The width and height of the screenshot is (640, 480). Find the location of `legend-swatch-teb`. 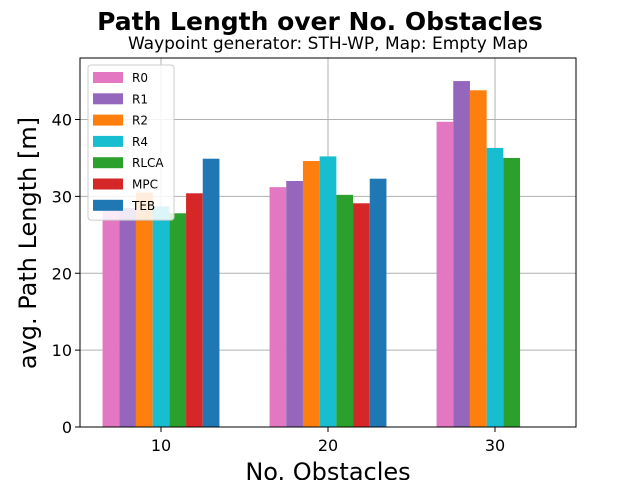

legend-swatch-teb is located at coordinates (108, 205).